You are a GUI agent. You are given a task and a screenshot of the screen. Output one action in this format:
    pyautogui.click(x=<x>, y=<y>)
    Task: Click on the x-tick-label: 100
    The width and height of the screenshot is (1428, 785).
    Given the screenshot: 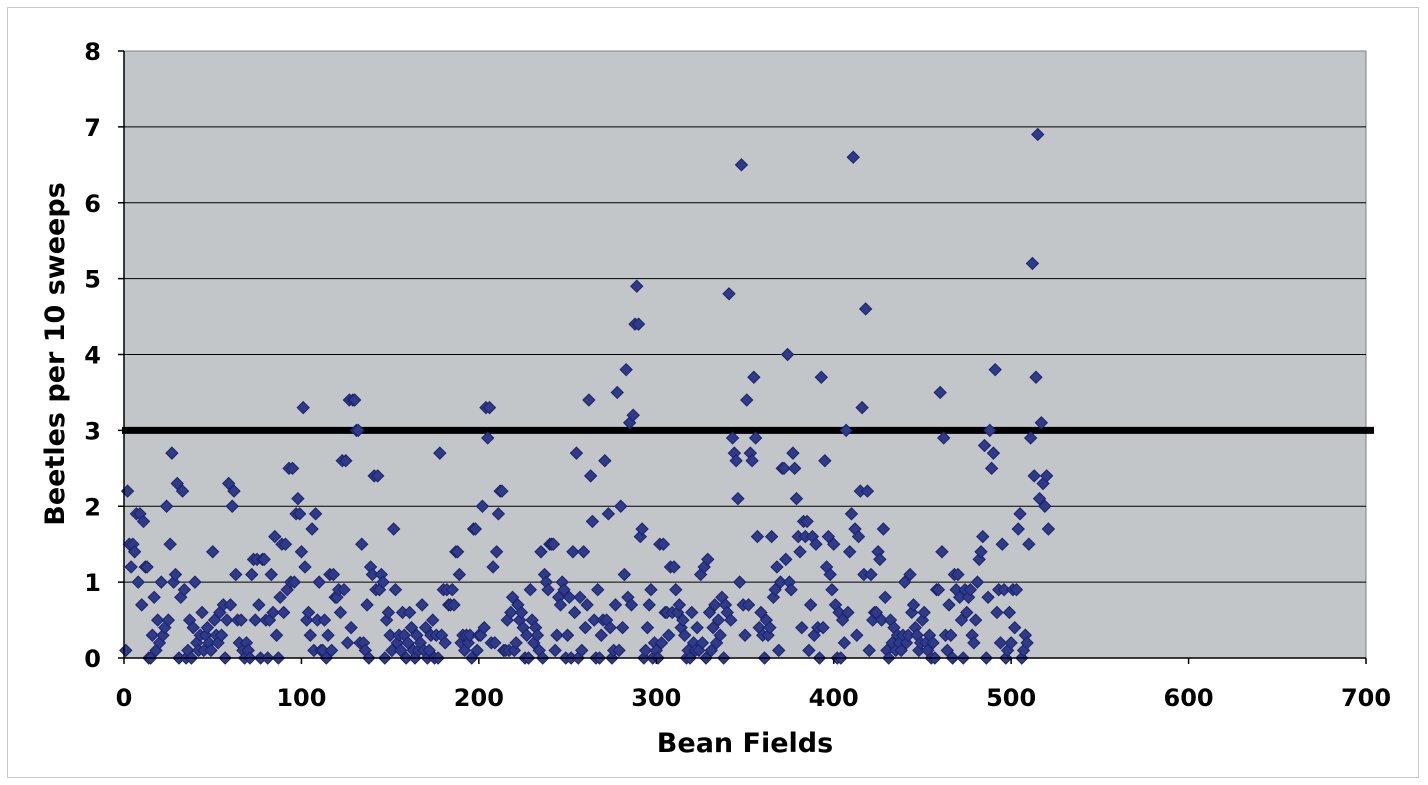 What is the action you would take?
    pyautogui.click(x=301, y=698)
    